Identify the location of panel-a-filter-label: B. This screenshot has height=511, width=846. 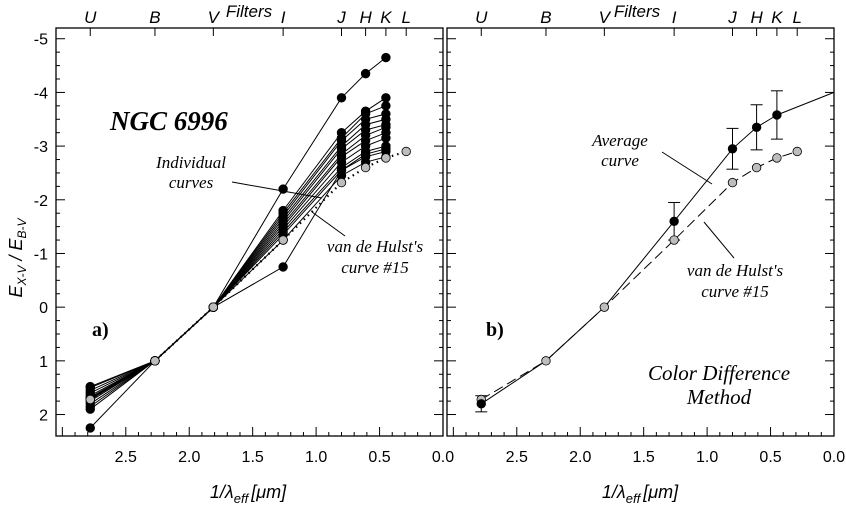
(154, 17).